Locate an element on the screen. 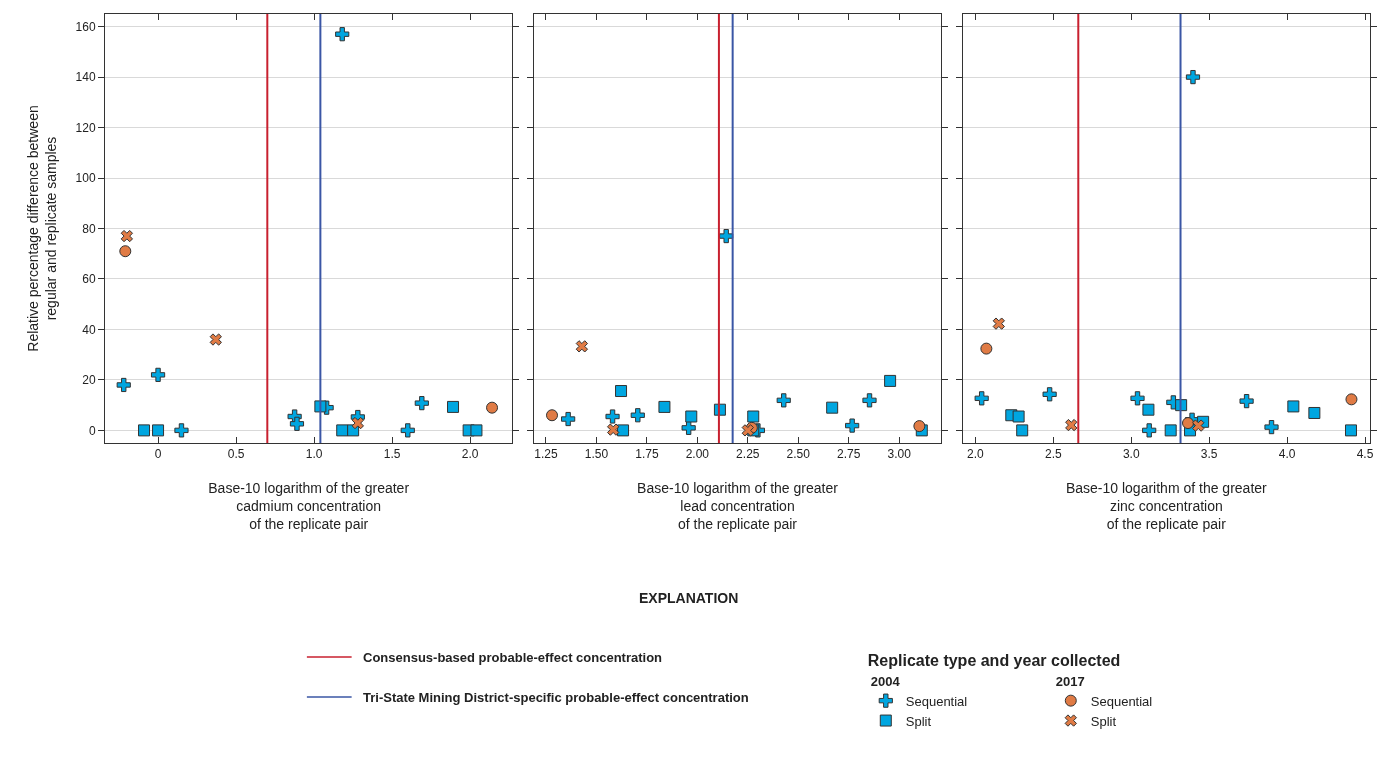  x-tick-label: 2.00 is located at coordinates (697, 454).